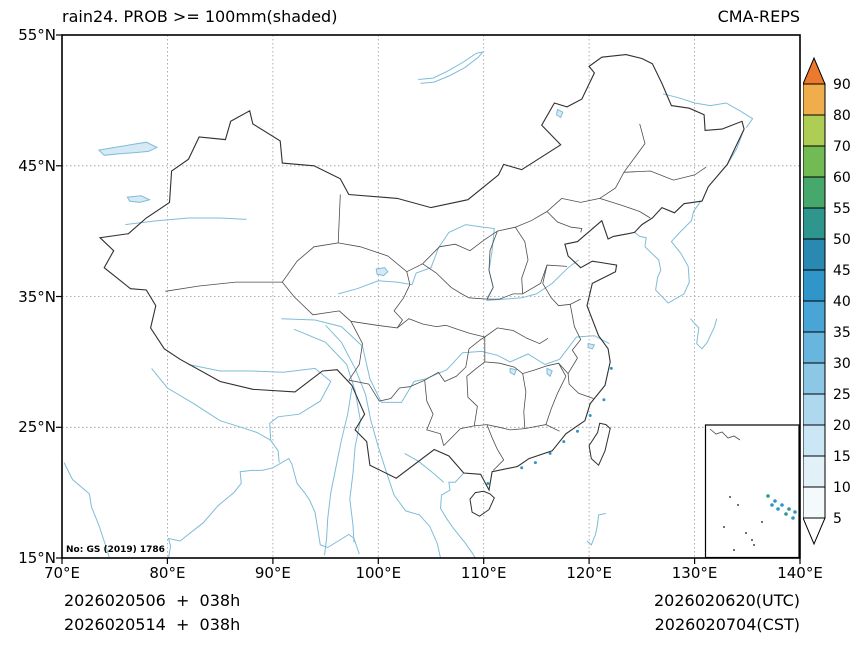 The height and width of the screenshot is (647, 860). I want to click on colorbar-tick-label: 90, so click(842, 85).